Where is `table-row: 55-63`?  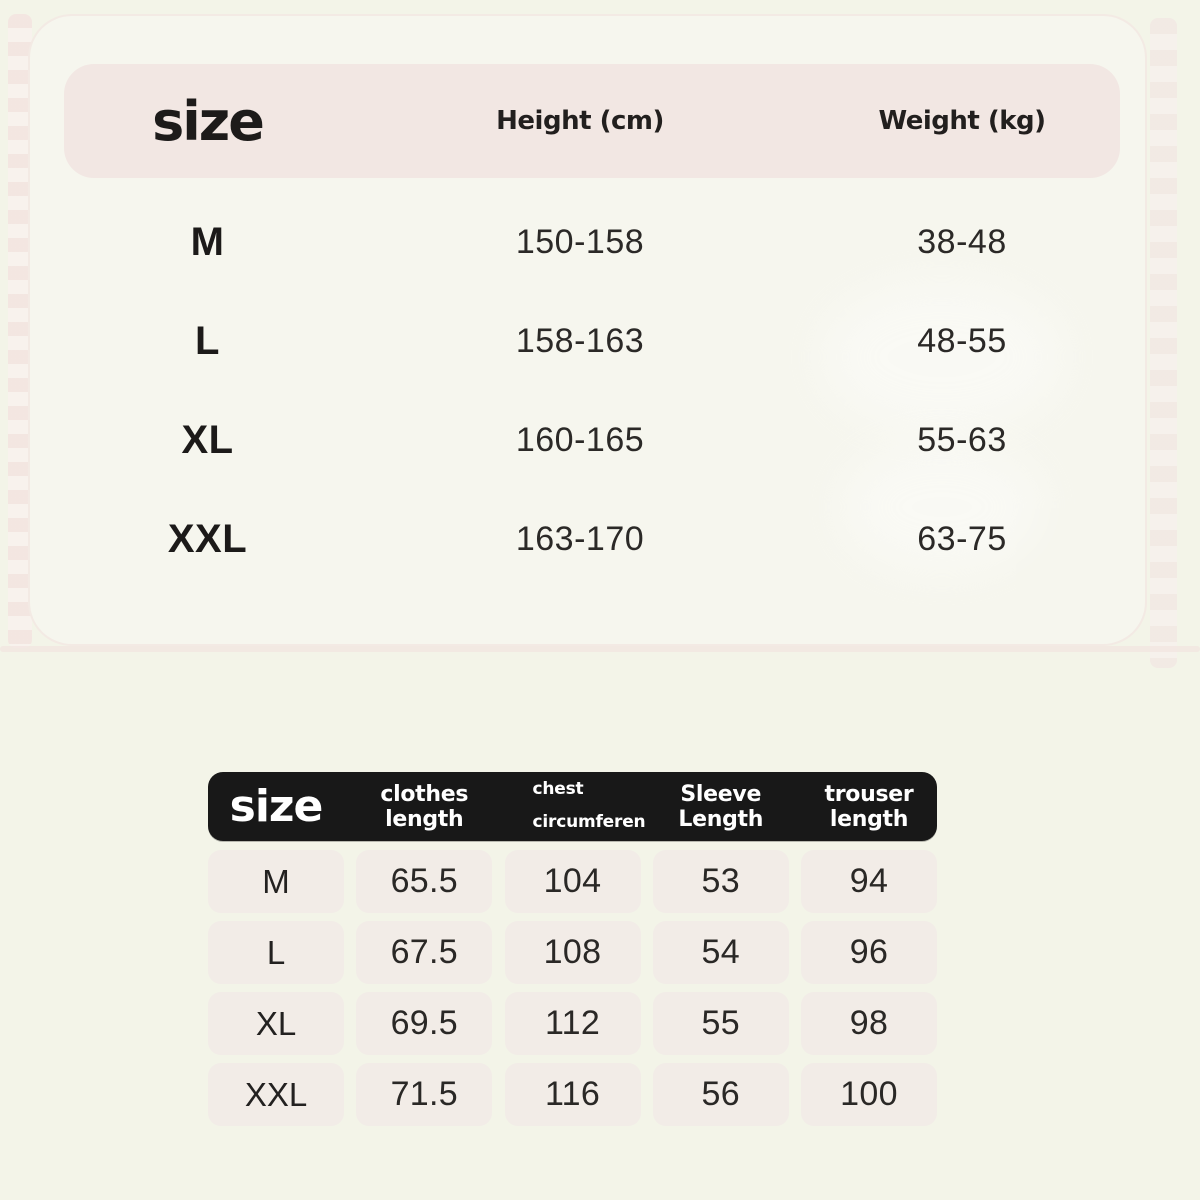
table-row: 55-63 is located at coordinates (960, 440).